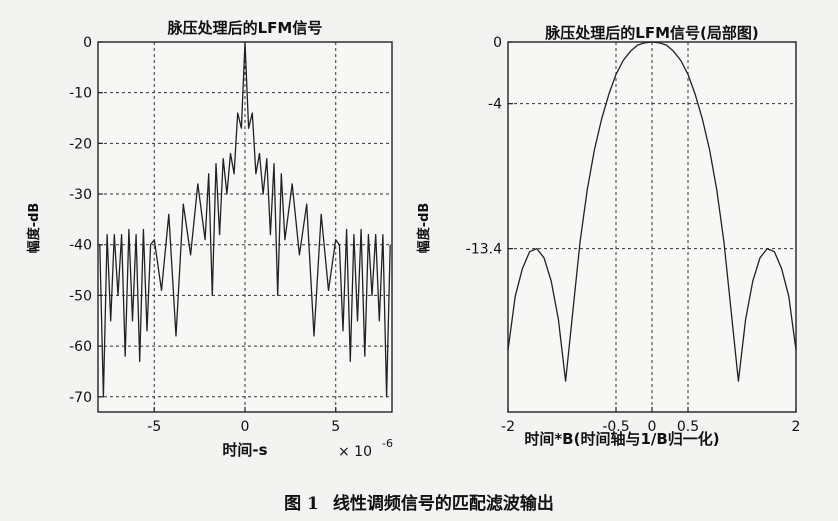  What do you see at coordinates (244, 450) in the screenshot?
I see `chart1-xlabel: 时间-s` at bounding box center [244, 450].